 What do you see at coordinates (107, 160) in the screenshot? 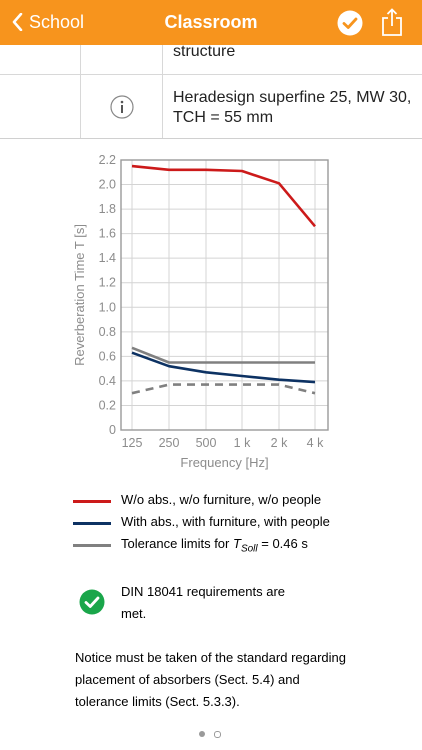
I see `y-tick-label: 2.2` at bounding box center [107, 160].